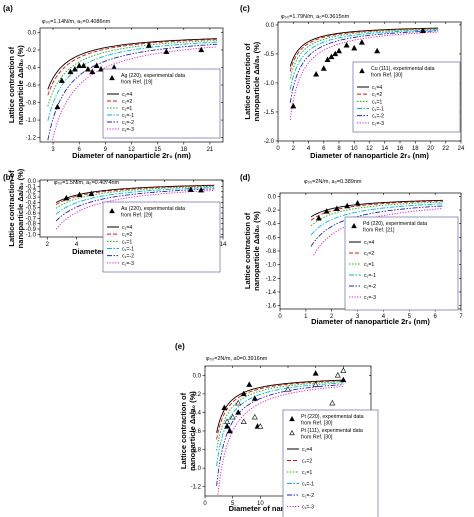 The width and height of the screenshot is (474, 517). Describe the element at coordinates (237, 359) in the screenshot. I see `parameter-label: φ₀₀=2N/m, a0=0.3916nm` at that location.